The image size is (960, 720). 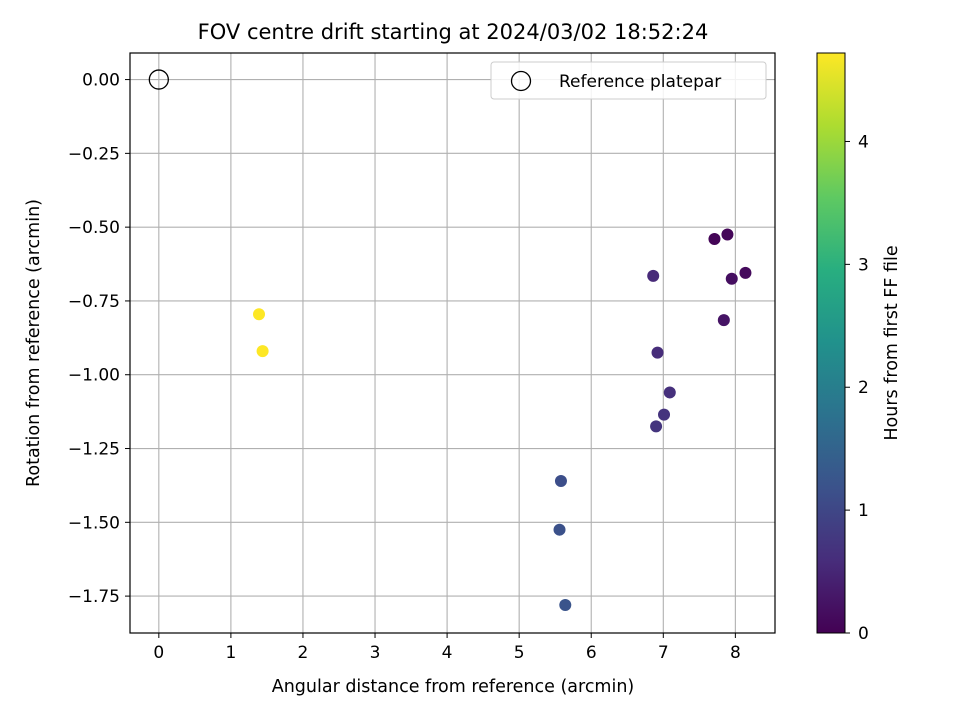 I want to click on y-tick-label: −1.00, so click(x=94, y=376).